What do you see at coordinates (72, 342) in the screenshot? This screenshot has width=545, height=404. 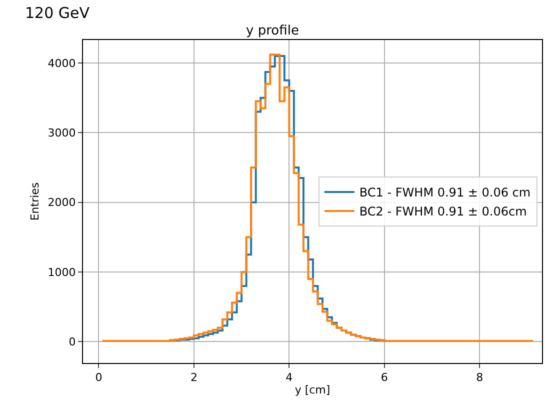 I see `y-tick-label: 0` at bounding box center [72, 342].